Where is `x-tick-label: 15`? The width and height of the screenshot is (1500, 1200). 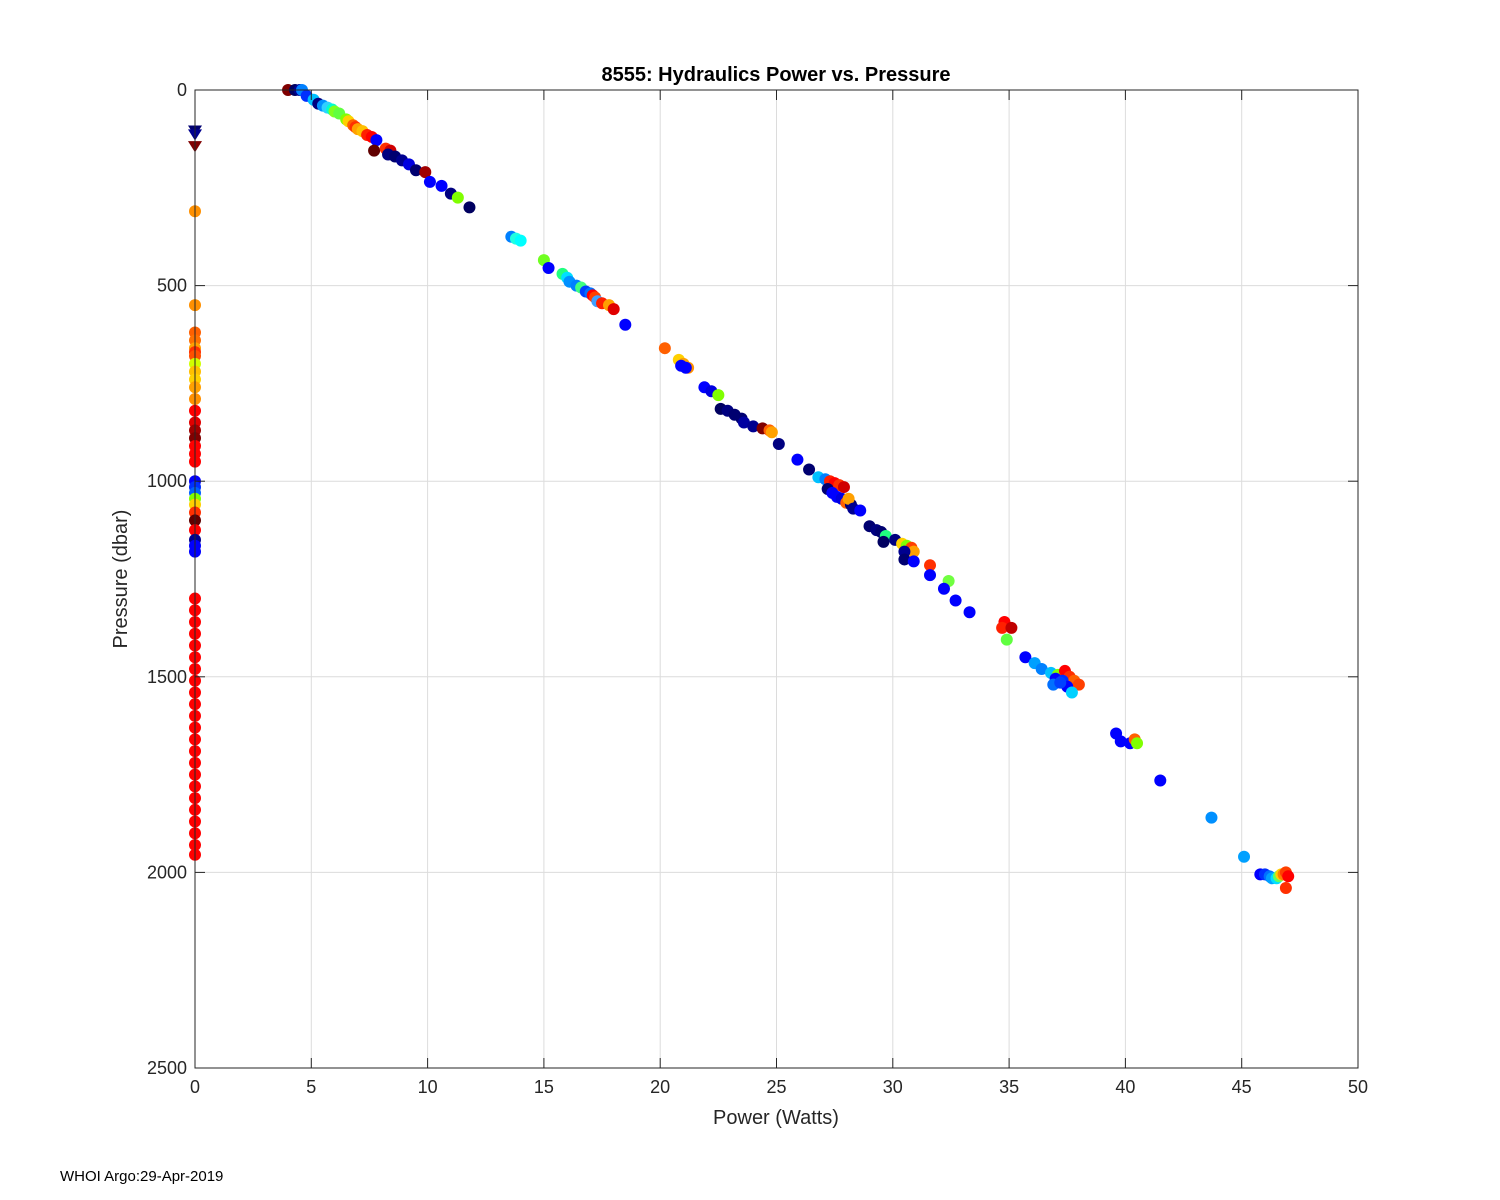
x-tick-label: 15 is located at coordinates (544, 1087).